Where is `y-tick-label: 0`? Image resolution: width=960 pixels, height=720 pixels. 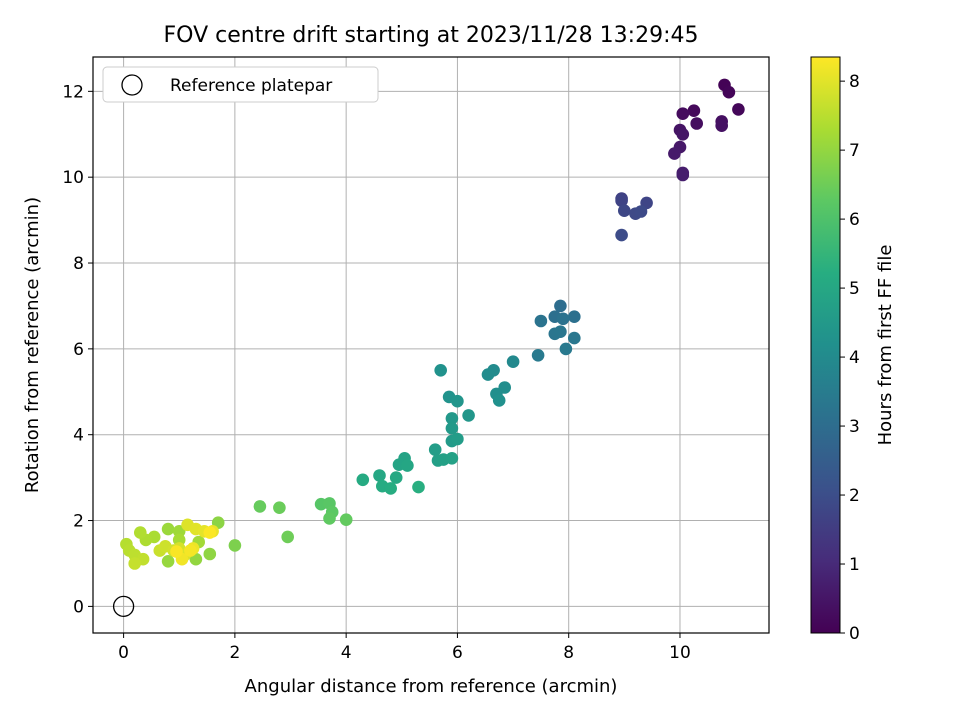 y-tick-label: 0 is located at coordinates (78, 607).